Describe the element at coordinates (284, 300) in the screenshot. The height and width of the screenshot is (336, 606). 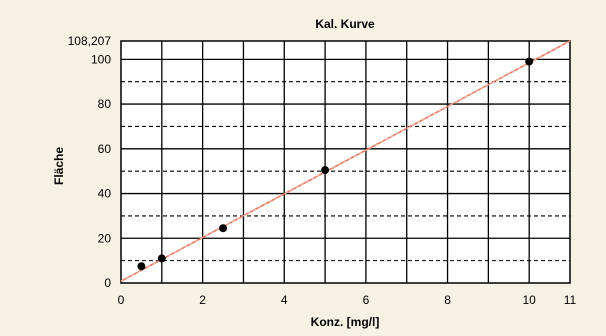
I see `x-tick-label: 4` at that location.